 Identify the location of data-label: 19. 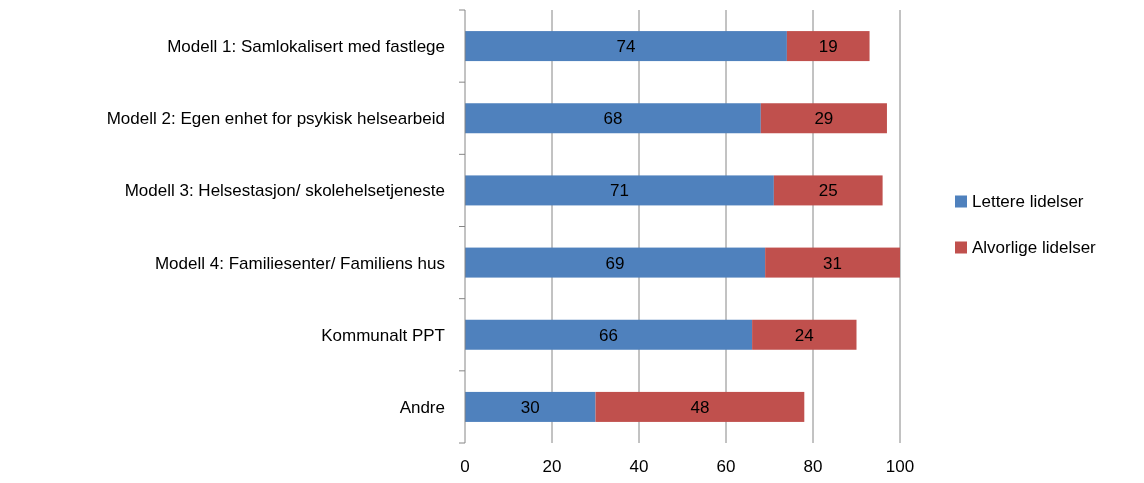
(828, 47).